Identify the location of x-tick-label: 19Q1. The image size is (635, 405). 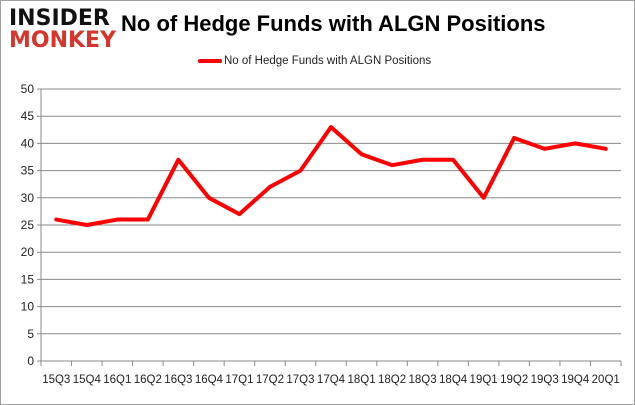
(484, 380).